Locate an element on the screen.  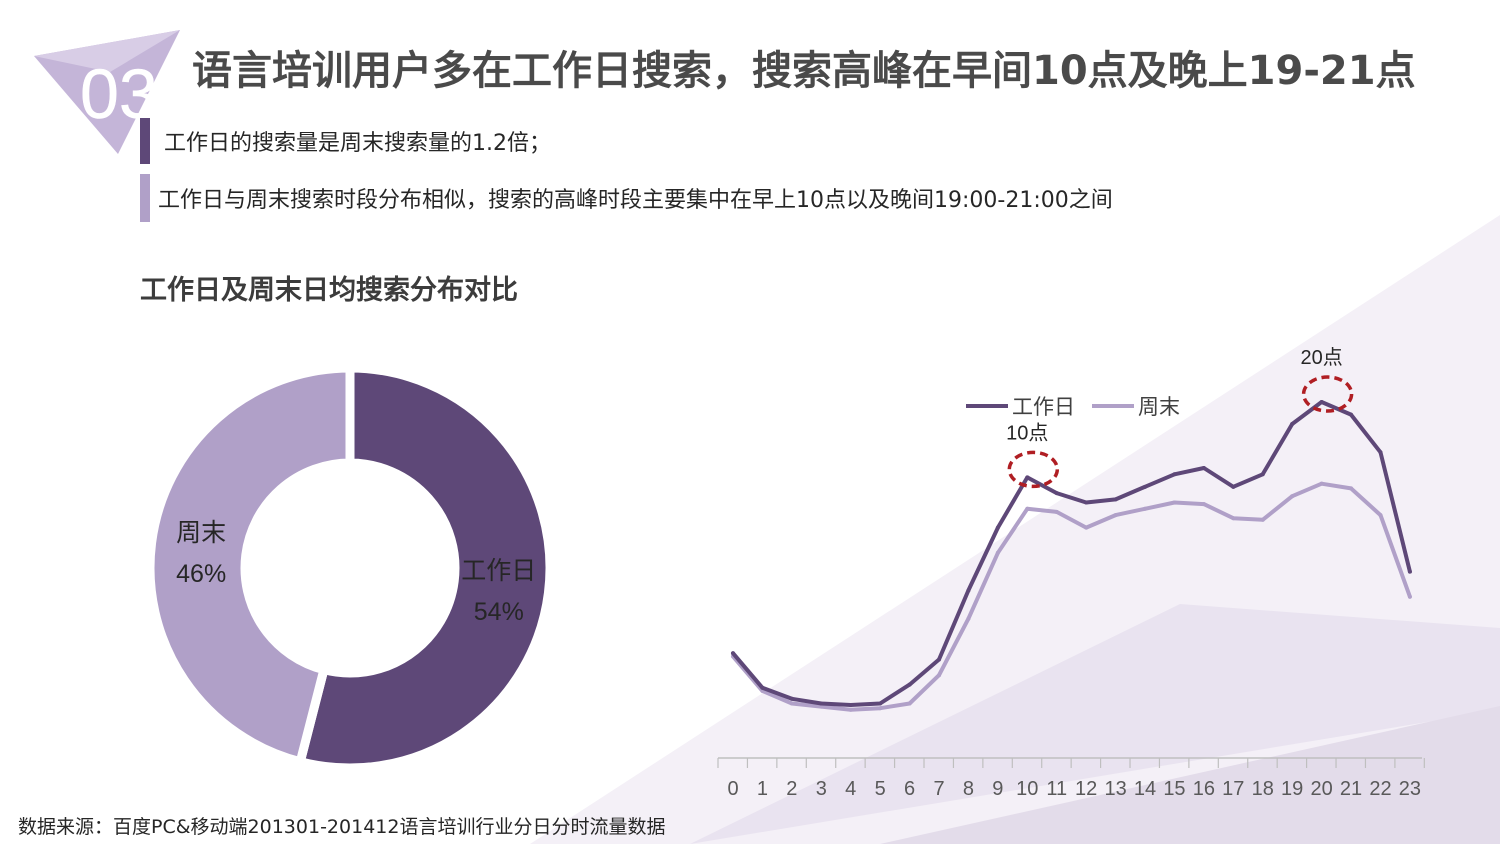
badge-facet is located at coordinates (107, 51).